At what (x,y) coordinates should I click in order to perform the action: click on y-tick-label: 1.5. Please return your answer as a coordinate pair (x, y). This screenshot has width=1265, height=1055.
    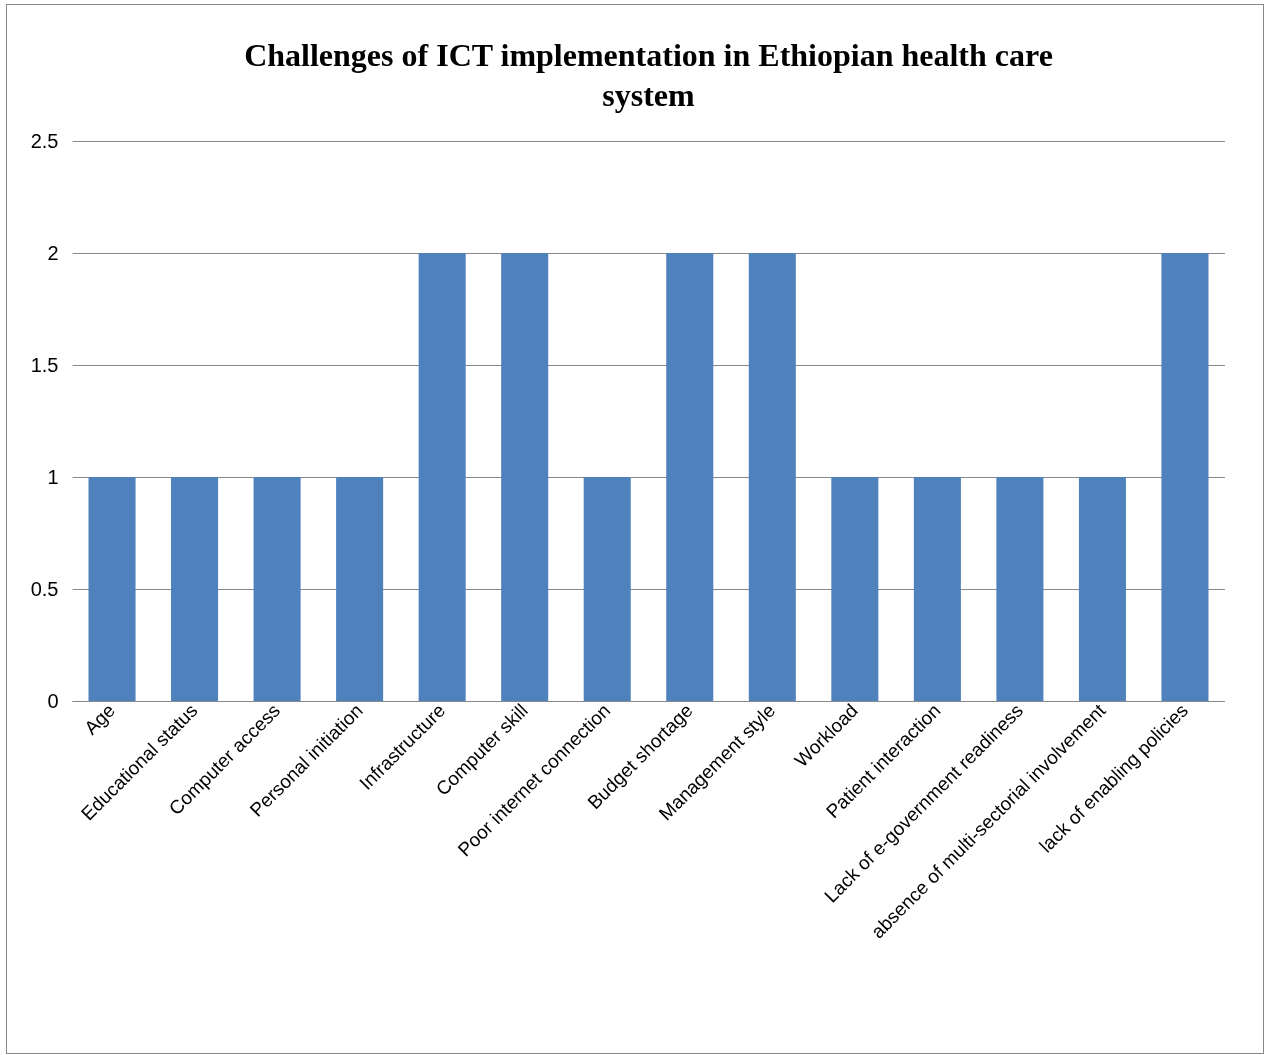
    Looking at the image, I should click on (44, 364).